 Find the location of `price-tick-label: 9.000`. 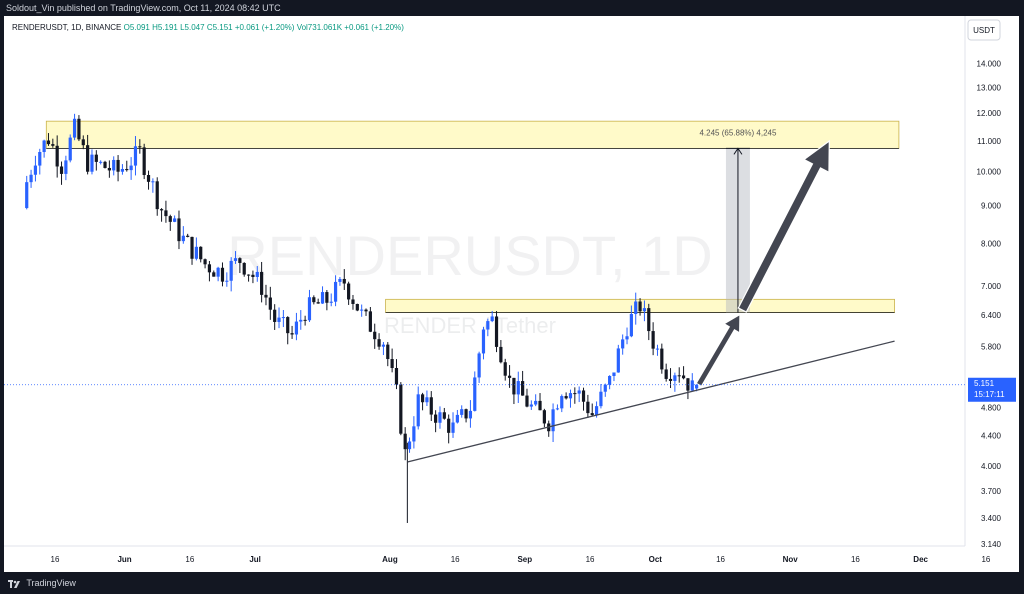

price-tick-label: 9.000 is located at coordinates (991, 205).